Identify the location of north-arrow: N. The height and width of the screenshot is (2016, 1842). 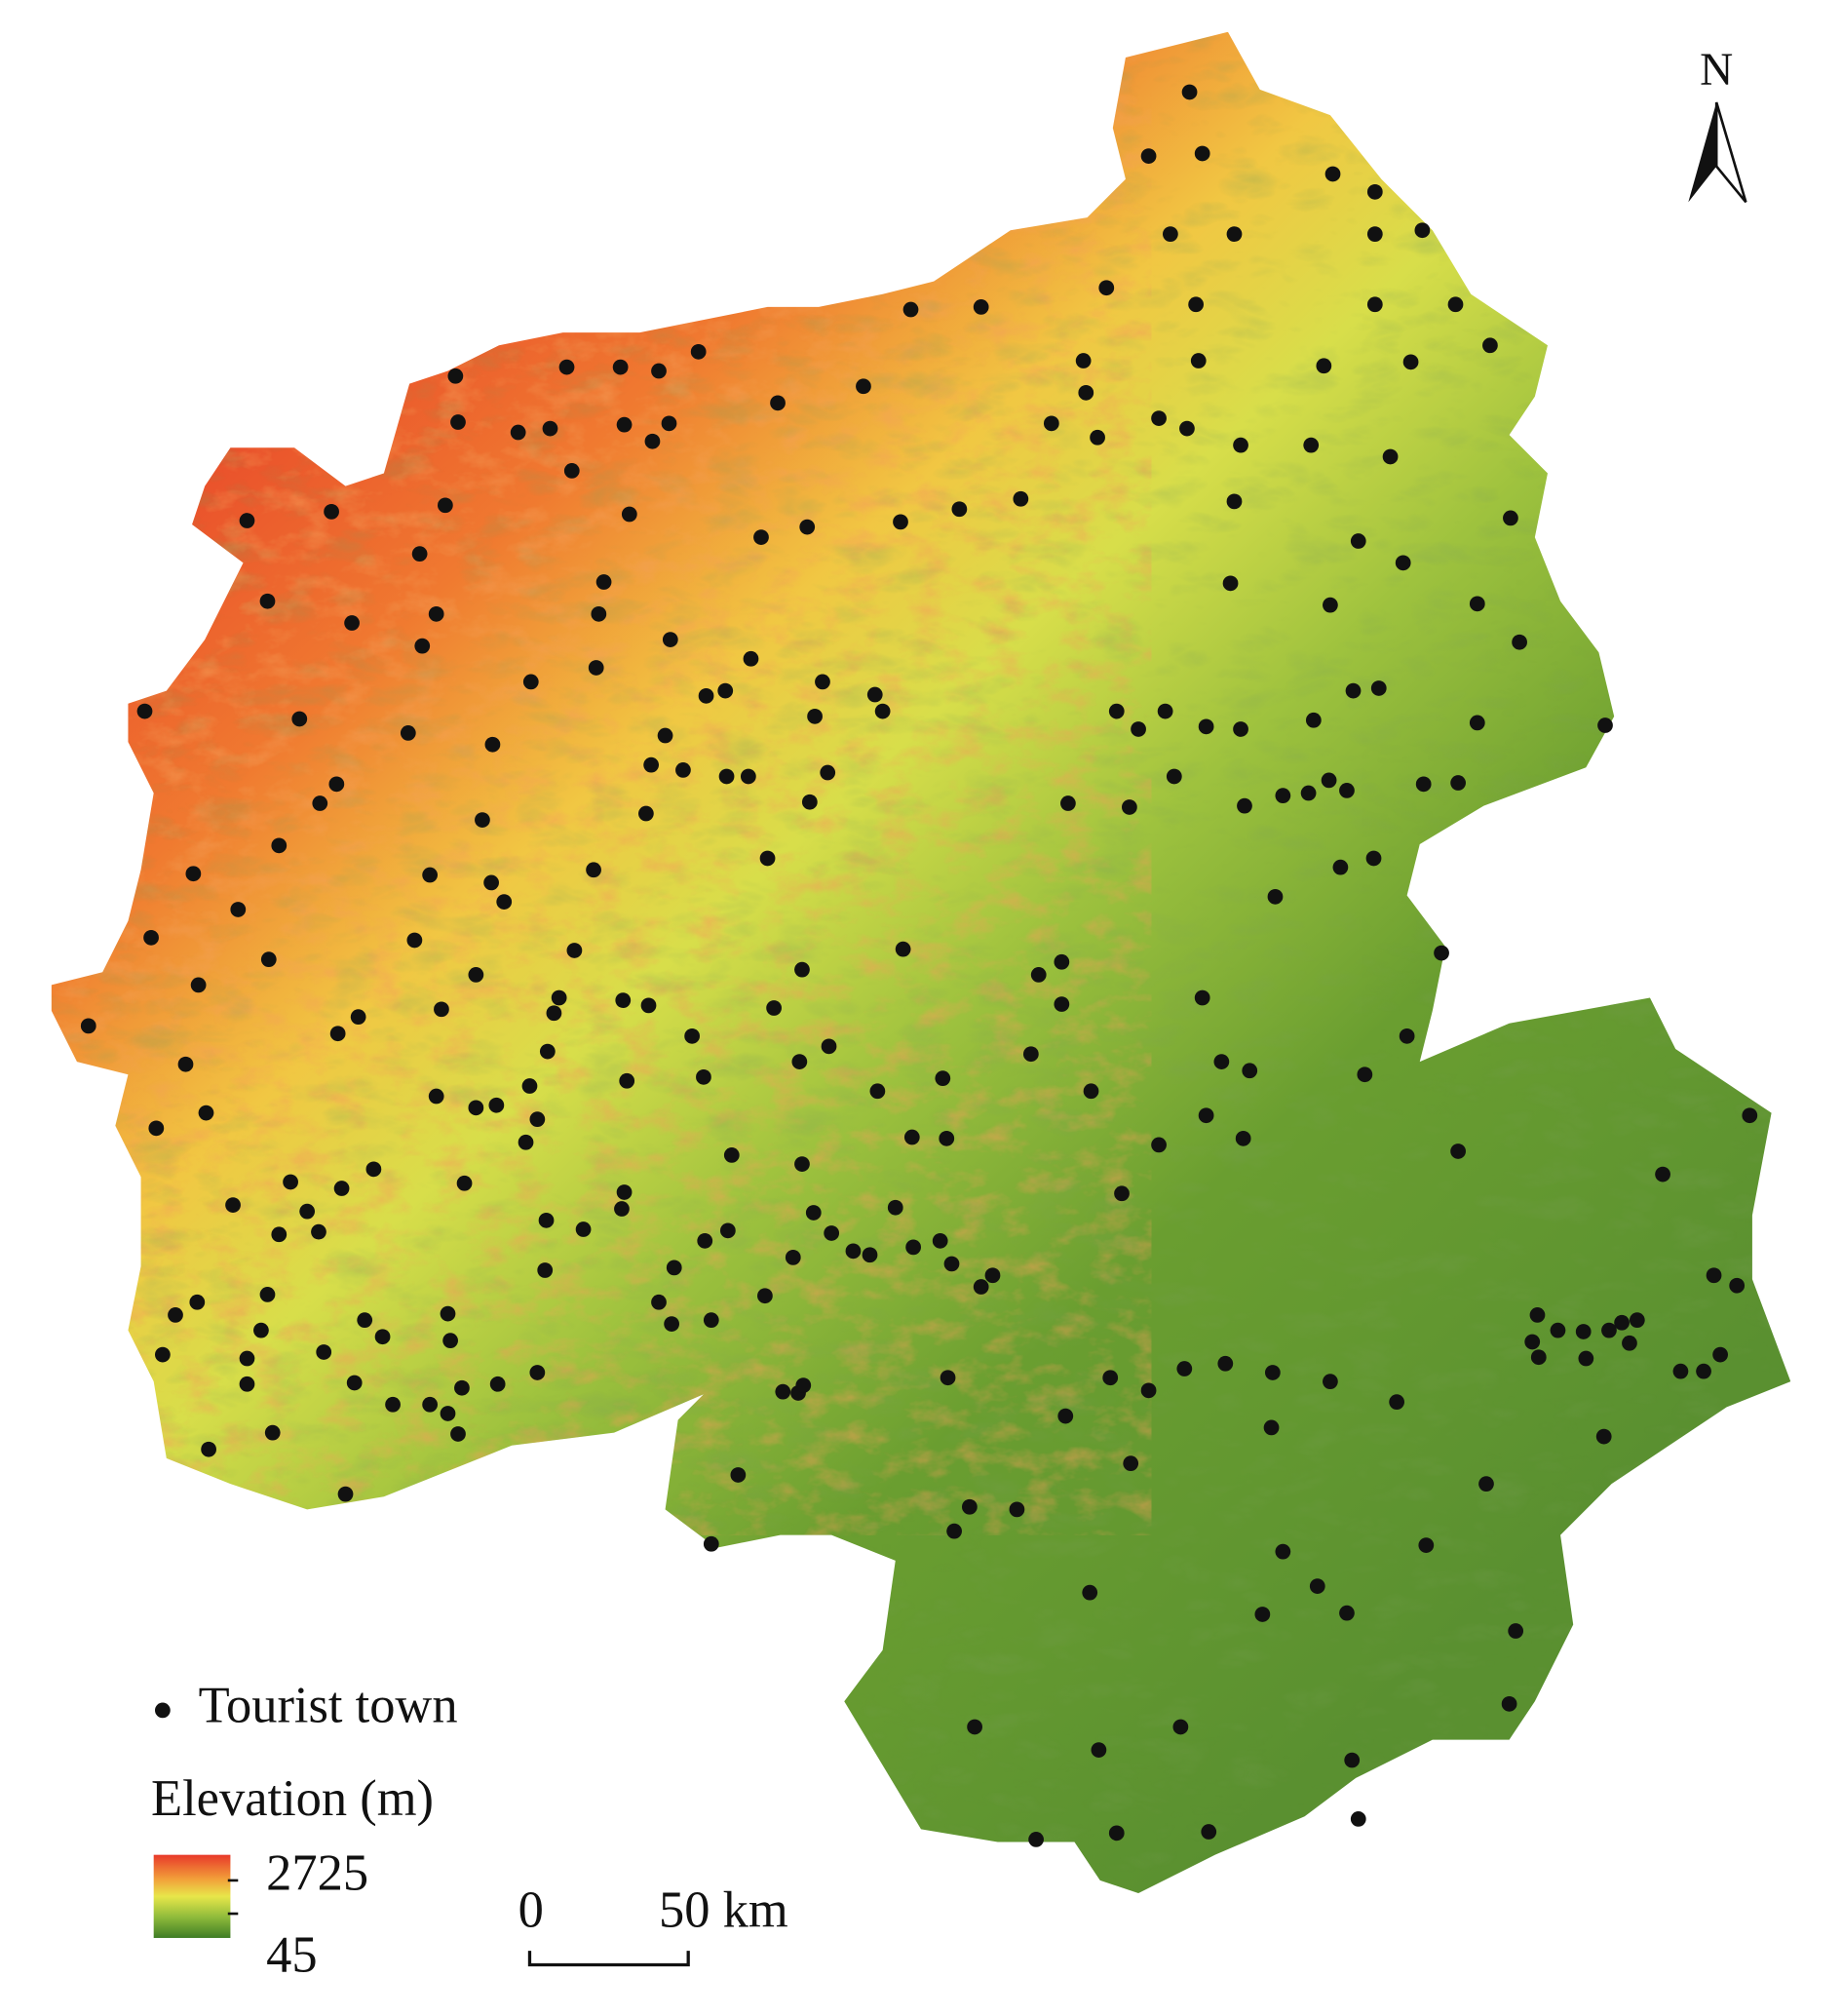
(1717, 124).